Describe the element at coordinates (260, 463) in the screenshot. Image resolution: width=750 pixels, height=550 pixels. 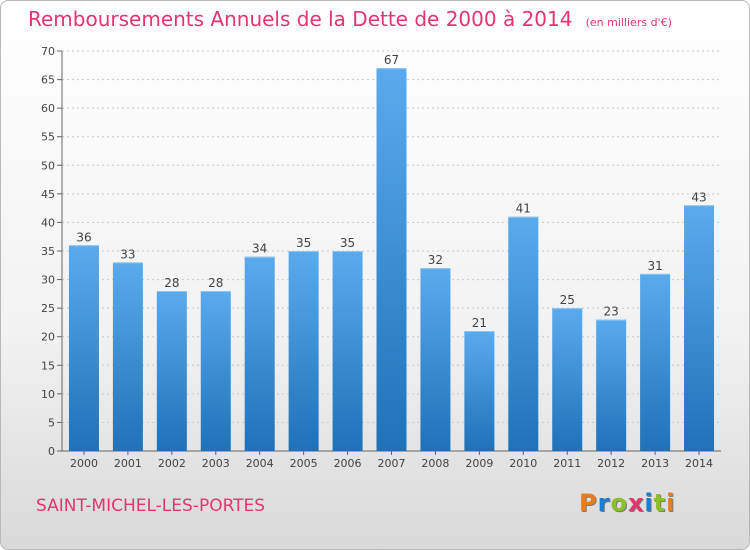
I see `x-tick-label: 2004` at that location.